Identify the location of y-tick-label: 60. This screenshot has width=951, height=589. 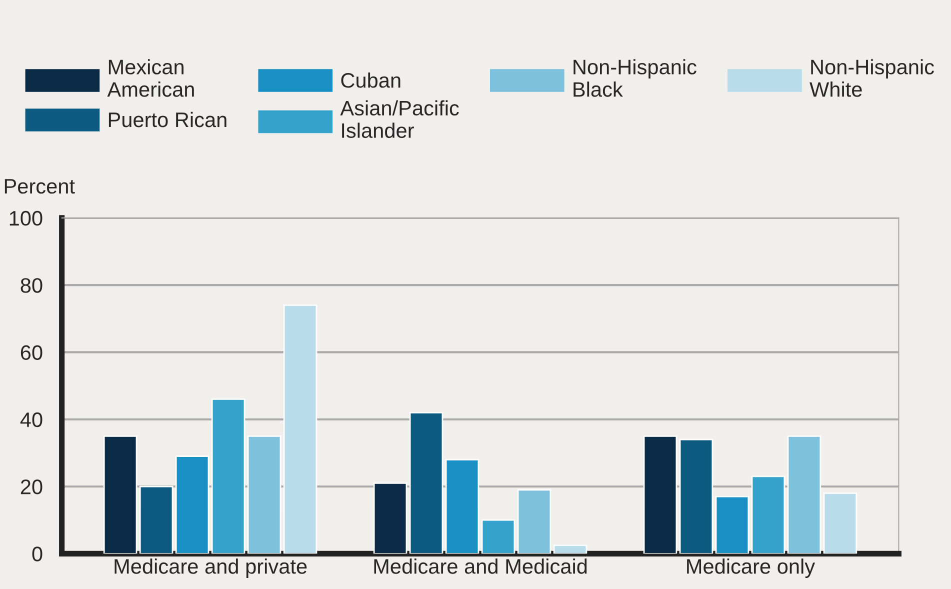
(31, 352).